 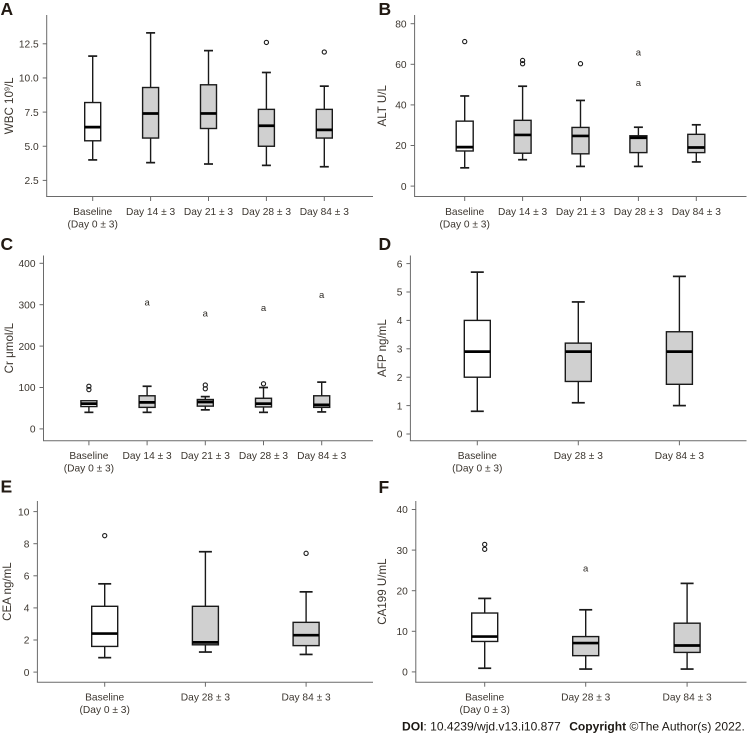 What do you see at coordinates (32, 181) in the screenshot?
I see `y-tick-label: 2.5` at bounding box center [32, 181].